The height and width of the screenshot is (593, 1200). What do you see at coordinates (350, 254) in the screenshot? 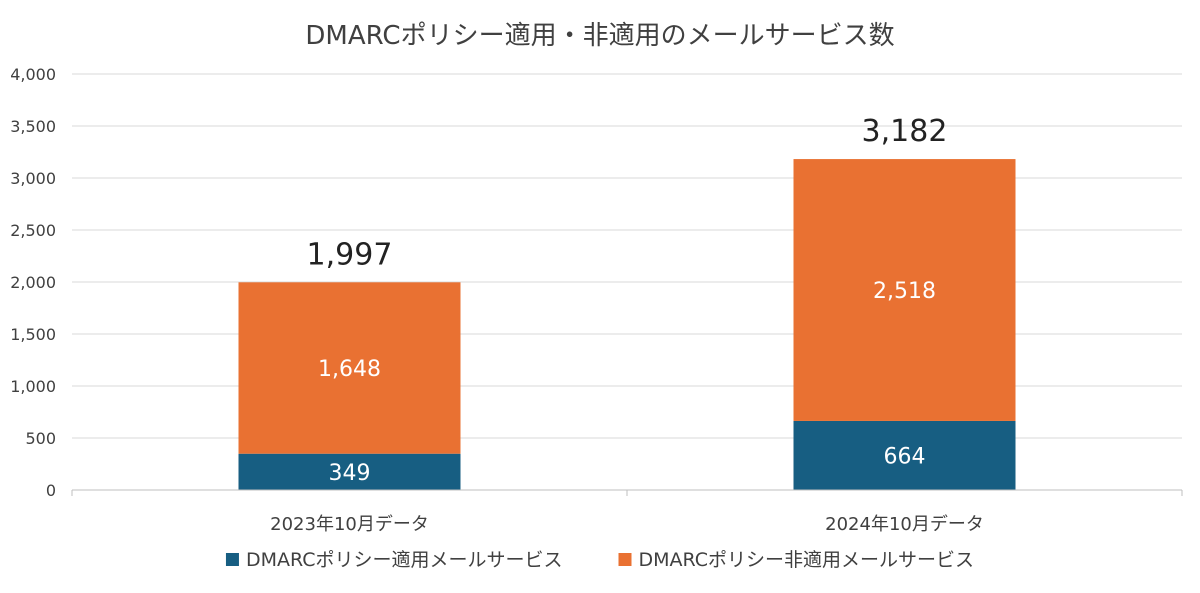
I see `total-label: 1,997` at bounding box center [350, 254].